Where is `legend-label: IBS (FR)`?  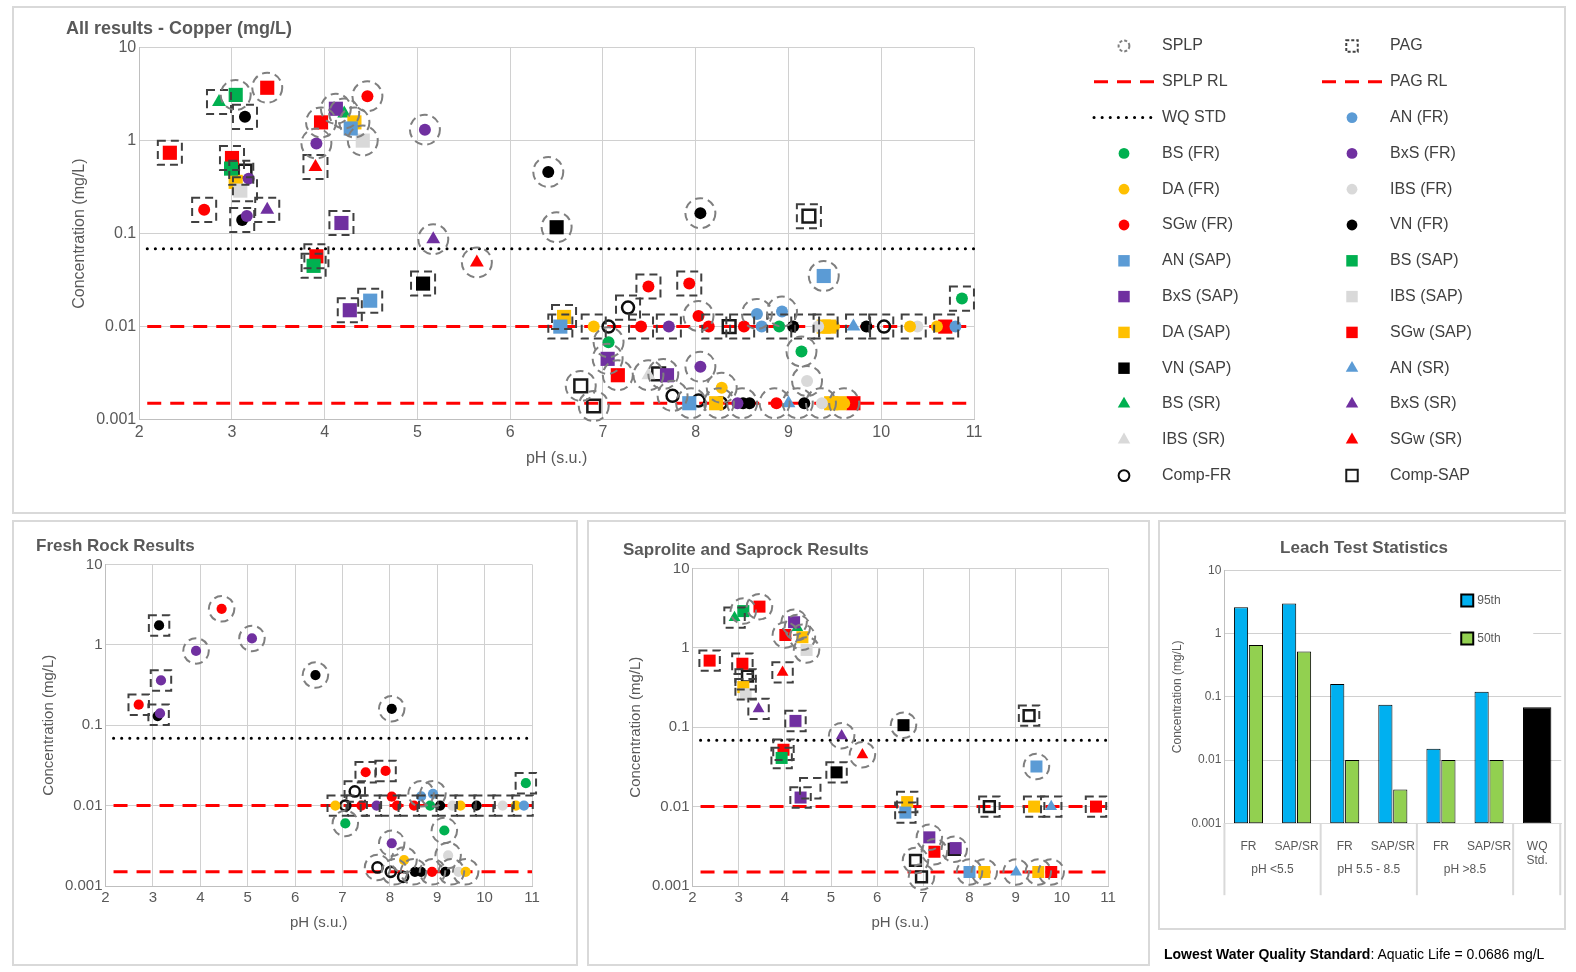
legend-label: IBS (FR) is located at coordinates (1421, 188).